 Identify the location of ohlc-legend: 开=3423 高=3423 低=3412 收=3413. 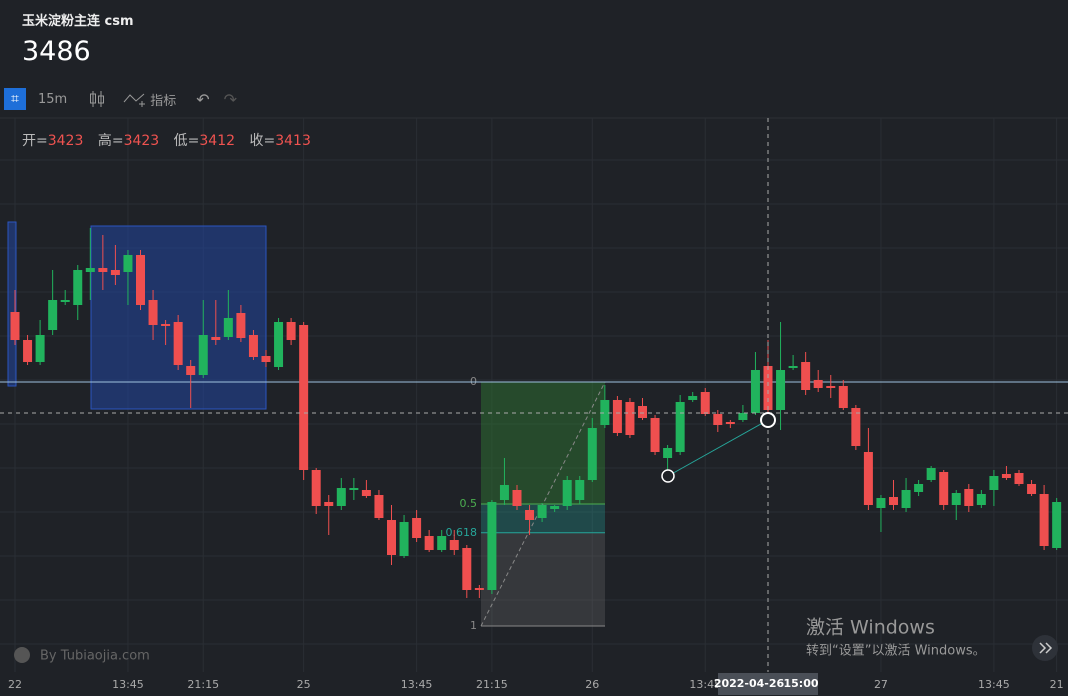
(171, 140).